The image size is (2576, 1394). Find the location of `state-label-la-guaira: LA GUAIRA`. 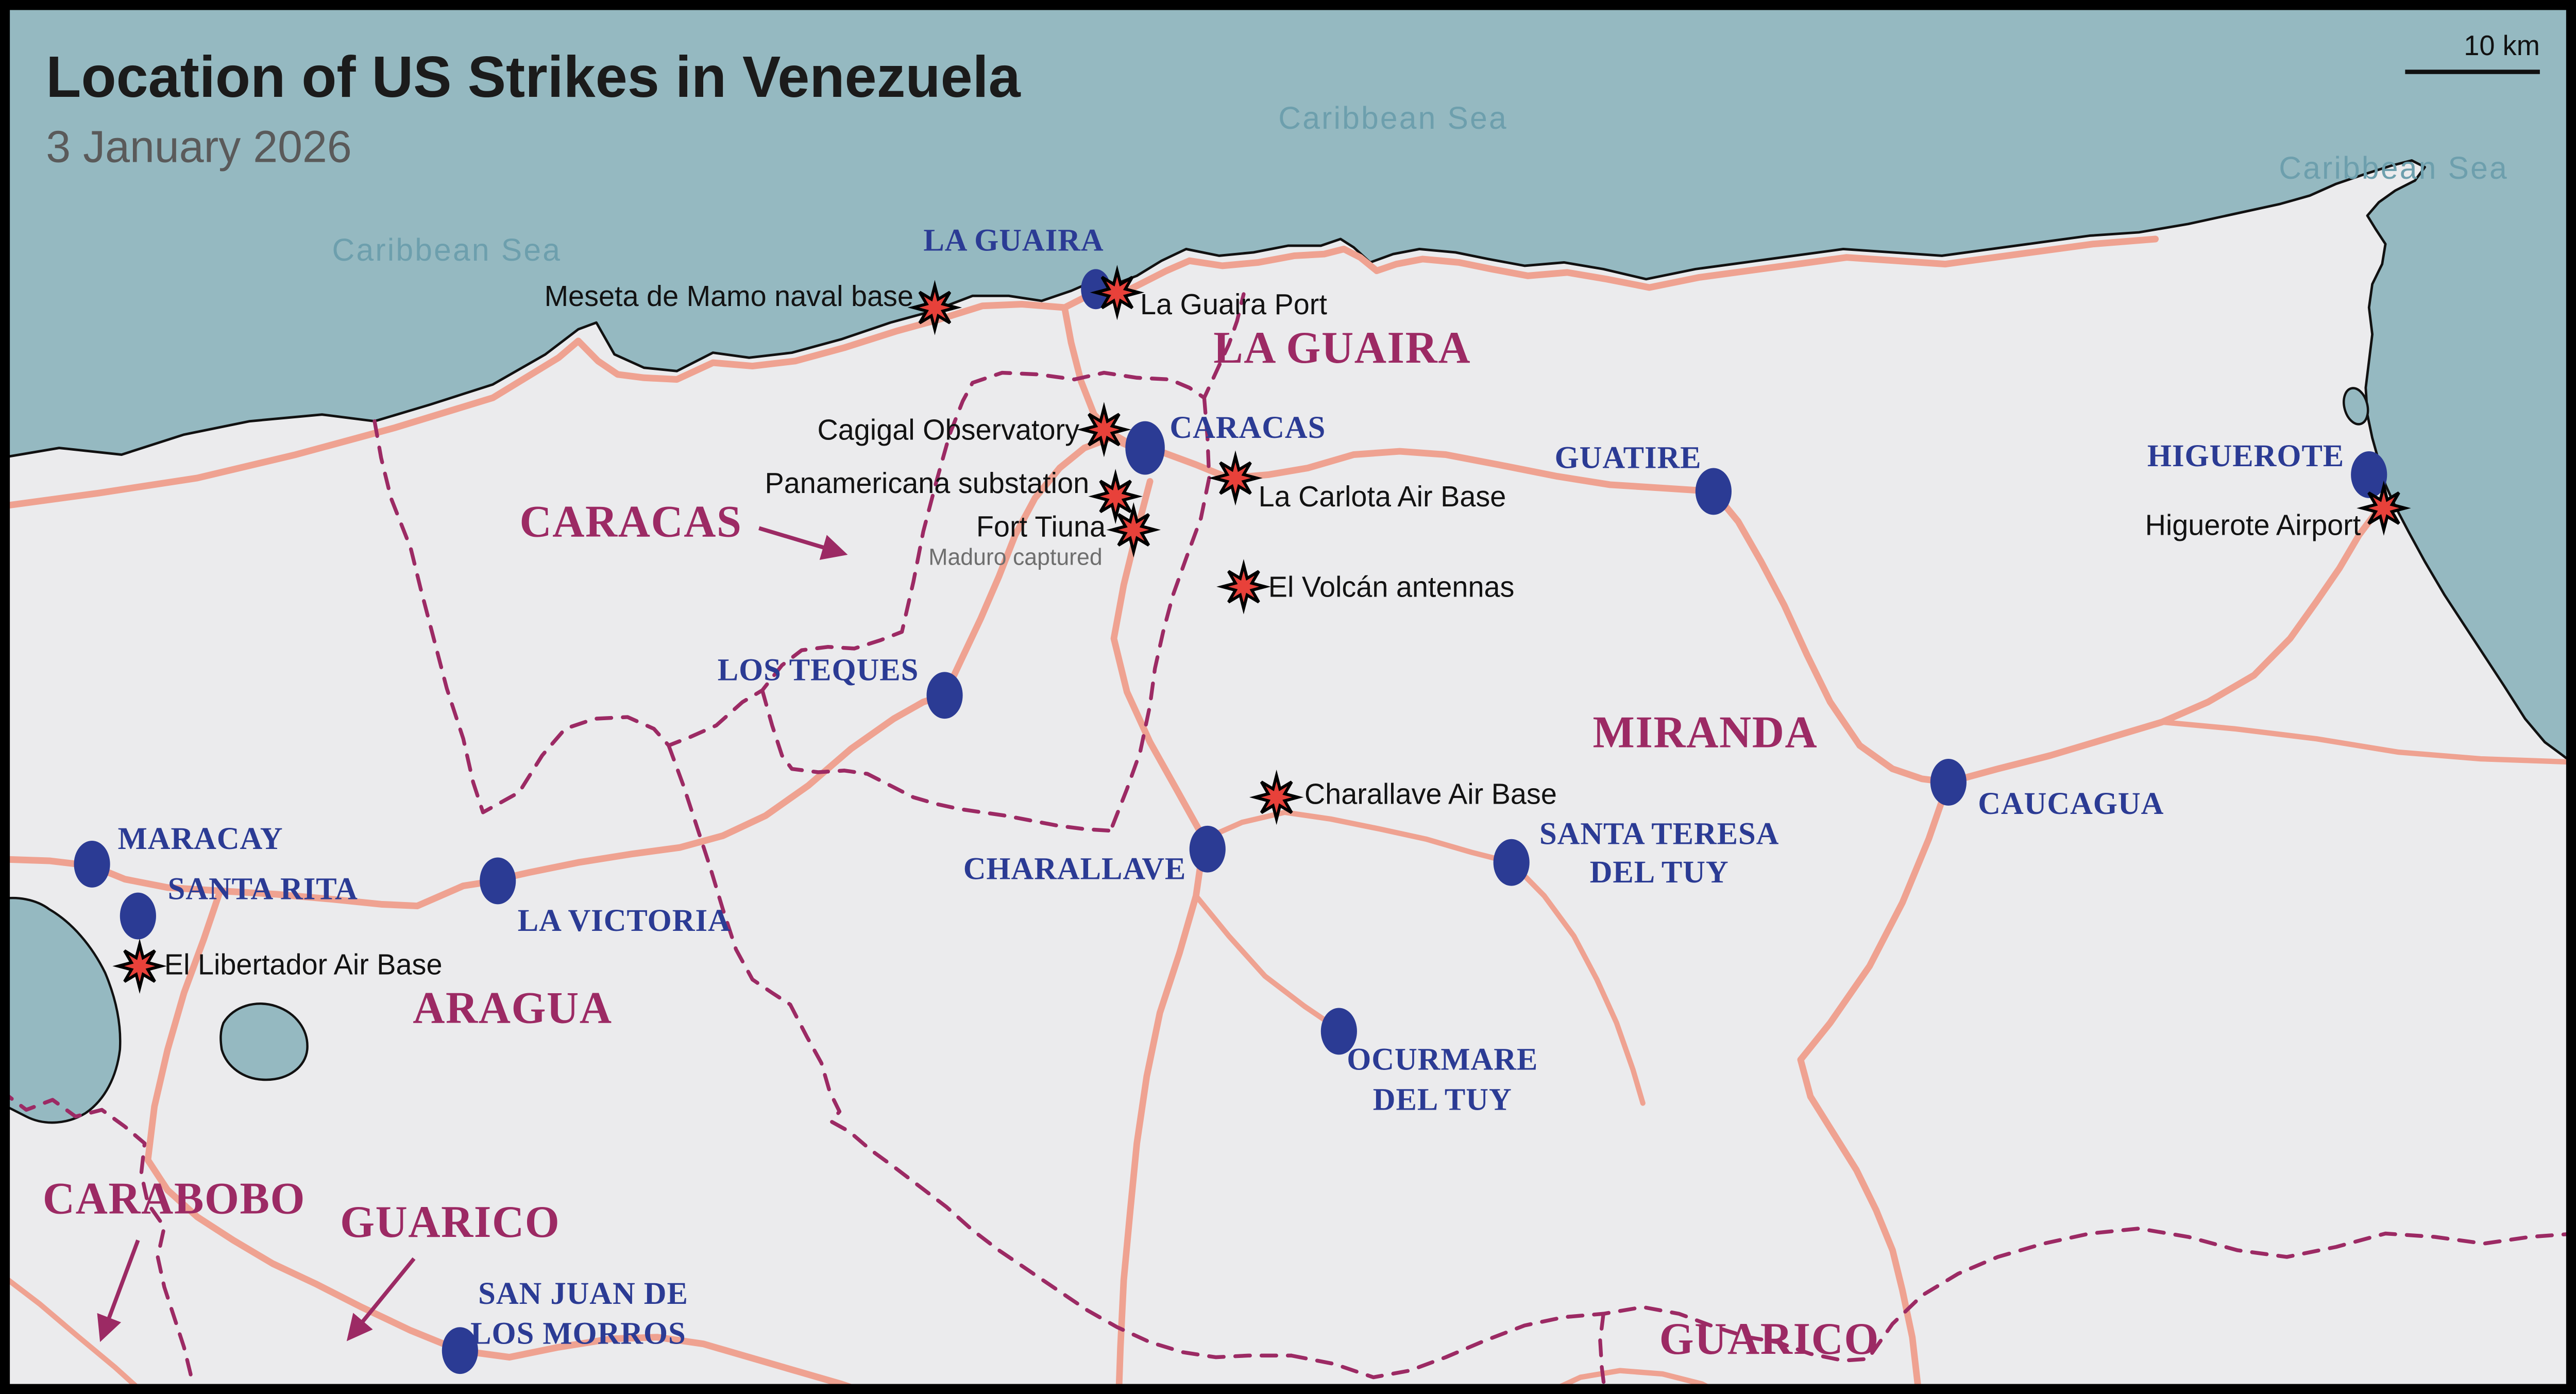

state-label-la-guaira: LA GUAIRA is located at coordinates (1342, 347).